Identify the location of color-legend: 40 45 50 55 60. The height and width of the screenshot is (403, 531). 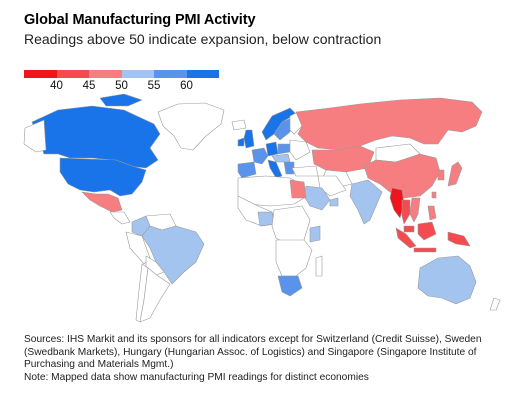
(121, 81).